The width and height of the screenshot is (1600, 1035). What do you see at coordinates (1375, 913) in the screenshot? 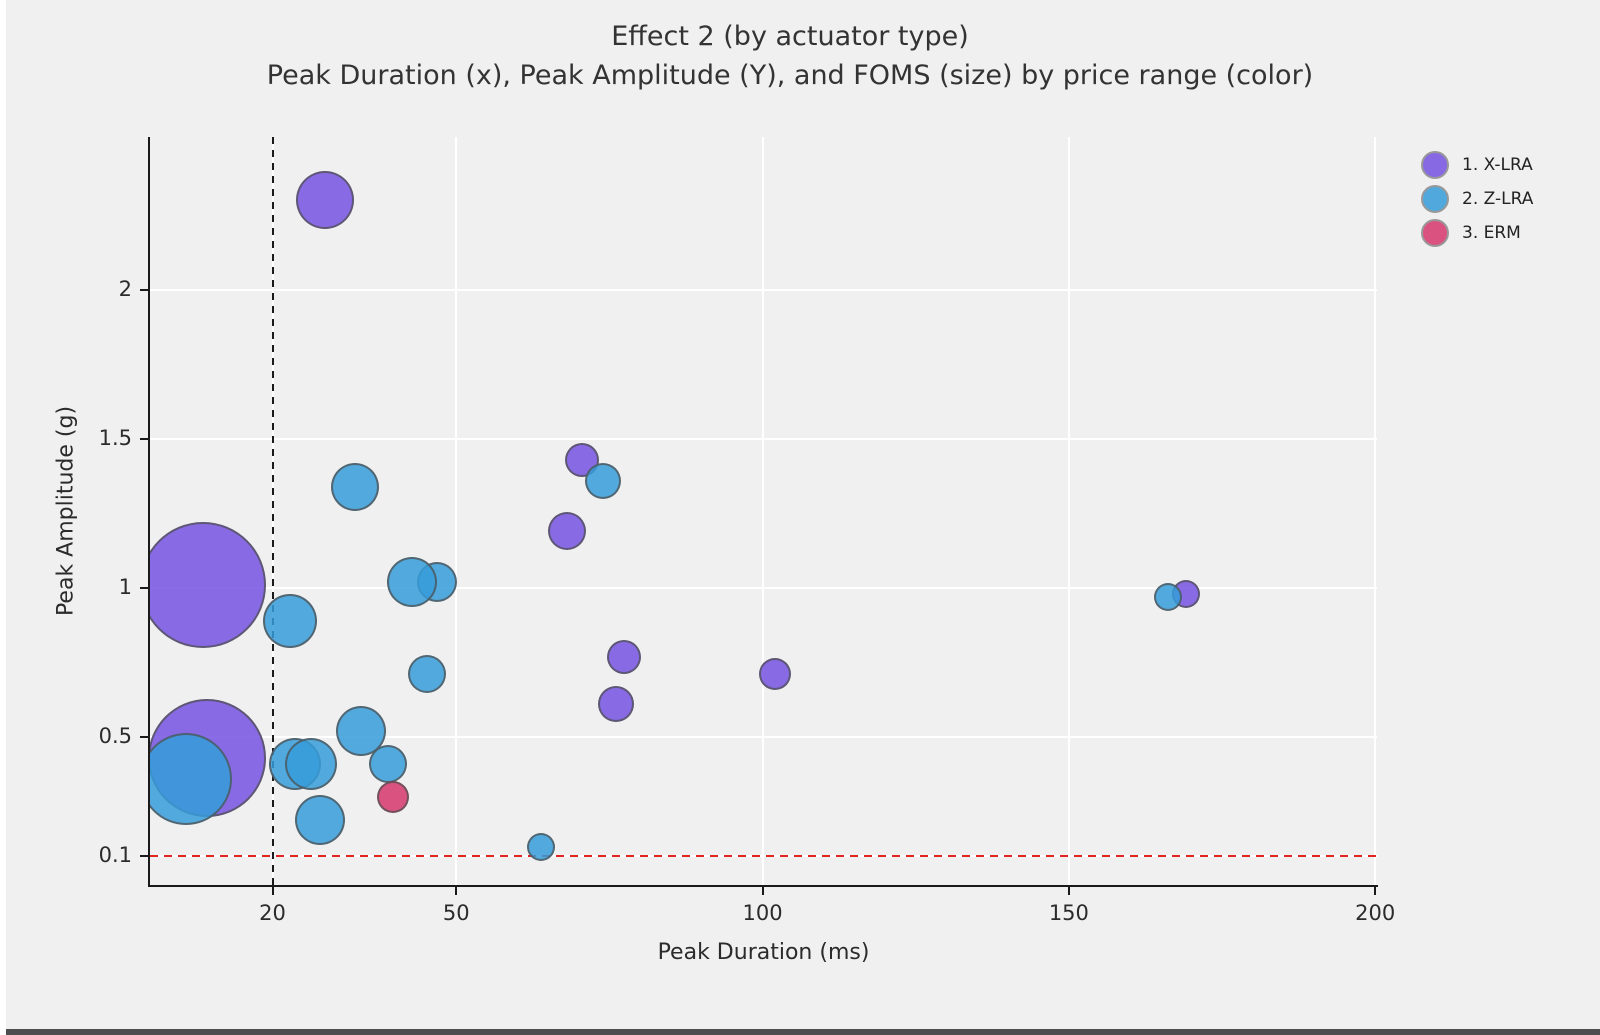
I see `x-tick-label: 200` at bounding box center [1375, 913].